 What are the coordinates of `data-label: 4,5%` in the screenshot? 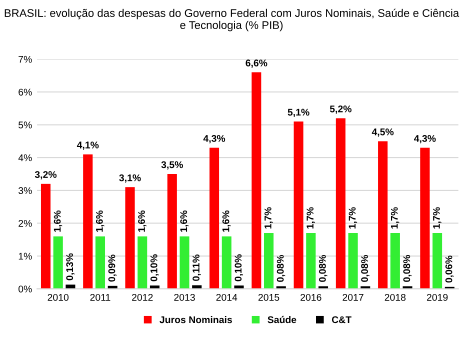 It's located at (383, 132).